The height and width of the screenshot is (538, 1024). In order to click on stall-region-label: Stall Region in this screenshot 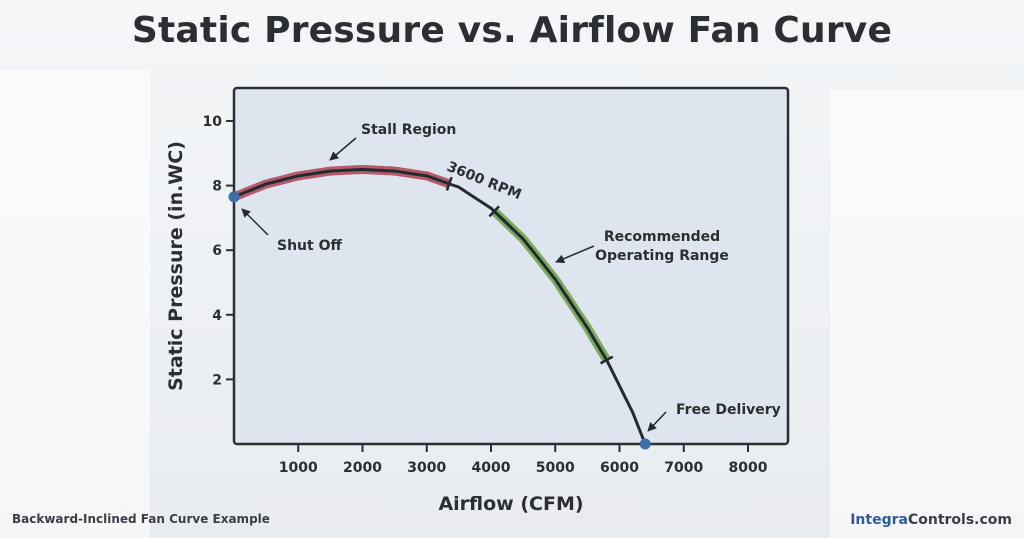, I will do `click(408, 130)`.